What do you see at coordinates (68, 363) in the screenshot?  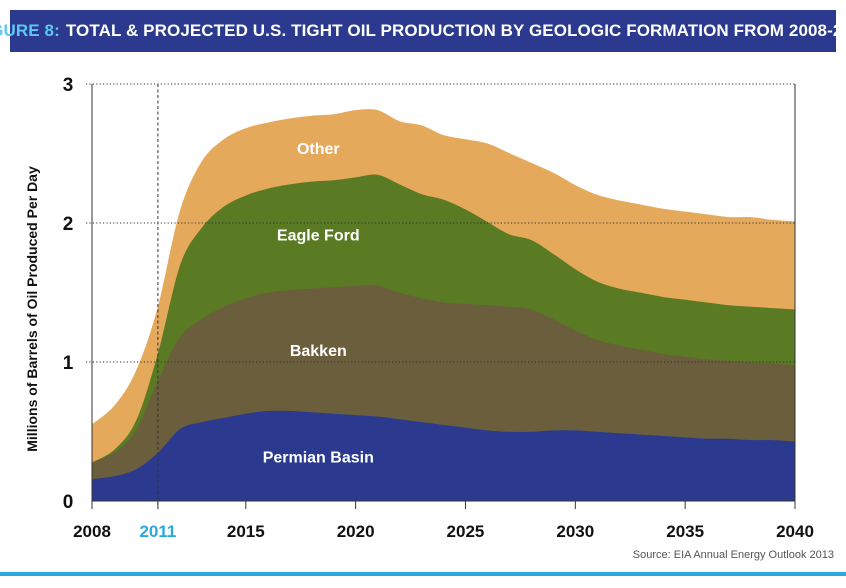 I see `y-tick-label-1: 1` at bounding box center [68, 363].